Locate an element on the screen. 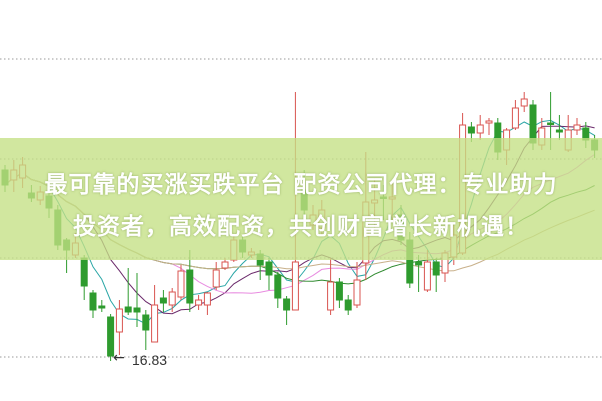 The width and height of the screenshot is (602, 401). banner-line-1: 最可靠的买涨买跌平台 配资公司代理：专业助力 is located at coordinates (301, 185).